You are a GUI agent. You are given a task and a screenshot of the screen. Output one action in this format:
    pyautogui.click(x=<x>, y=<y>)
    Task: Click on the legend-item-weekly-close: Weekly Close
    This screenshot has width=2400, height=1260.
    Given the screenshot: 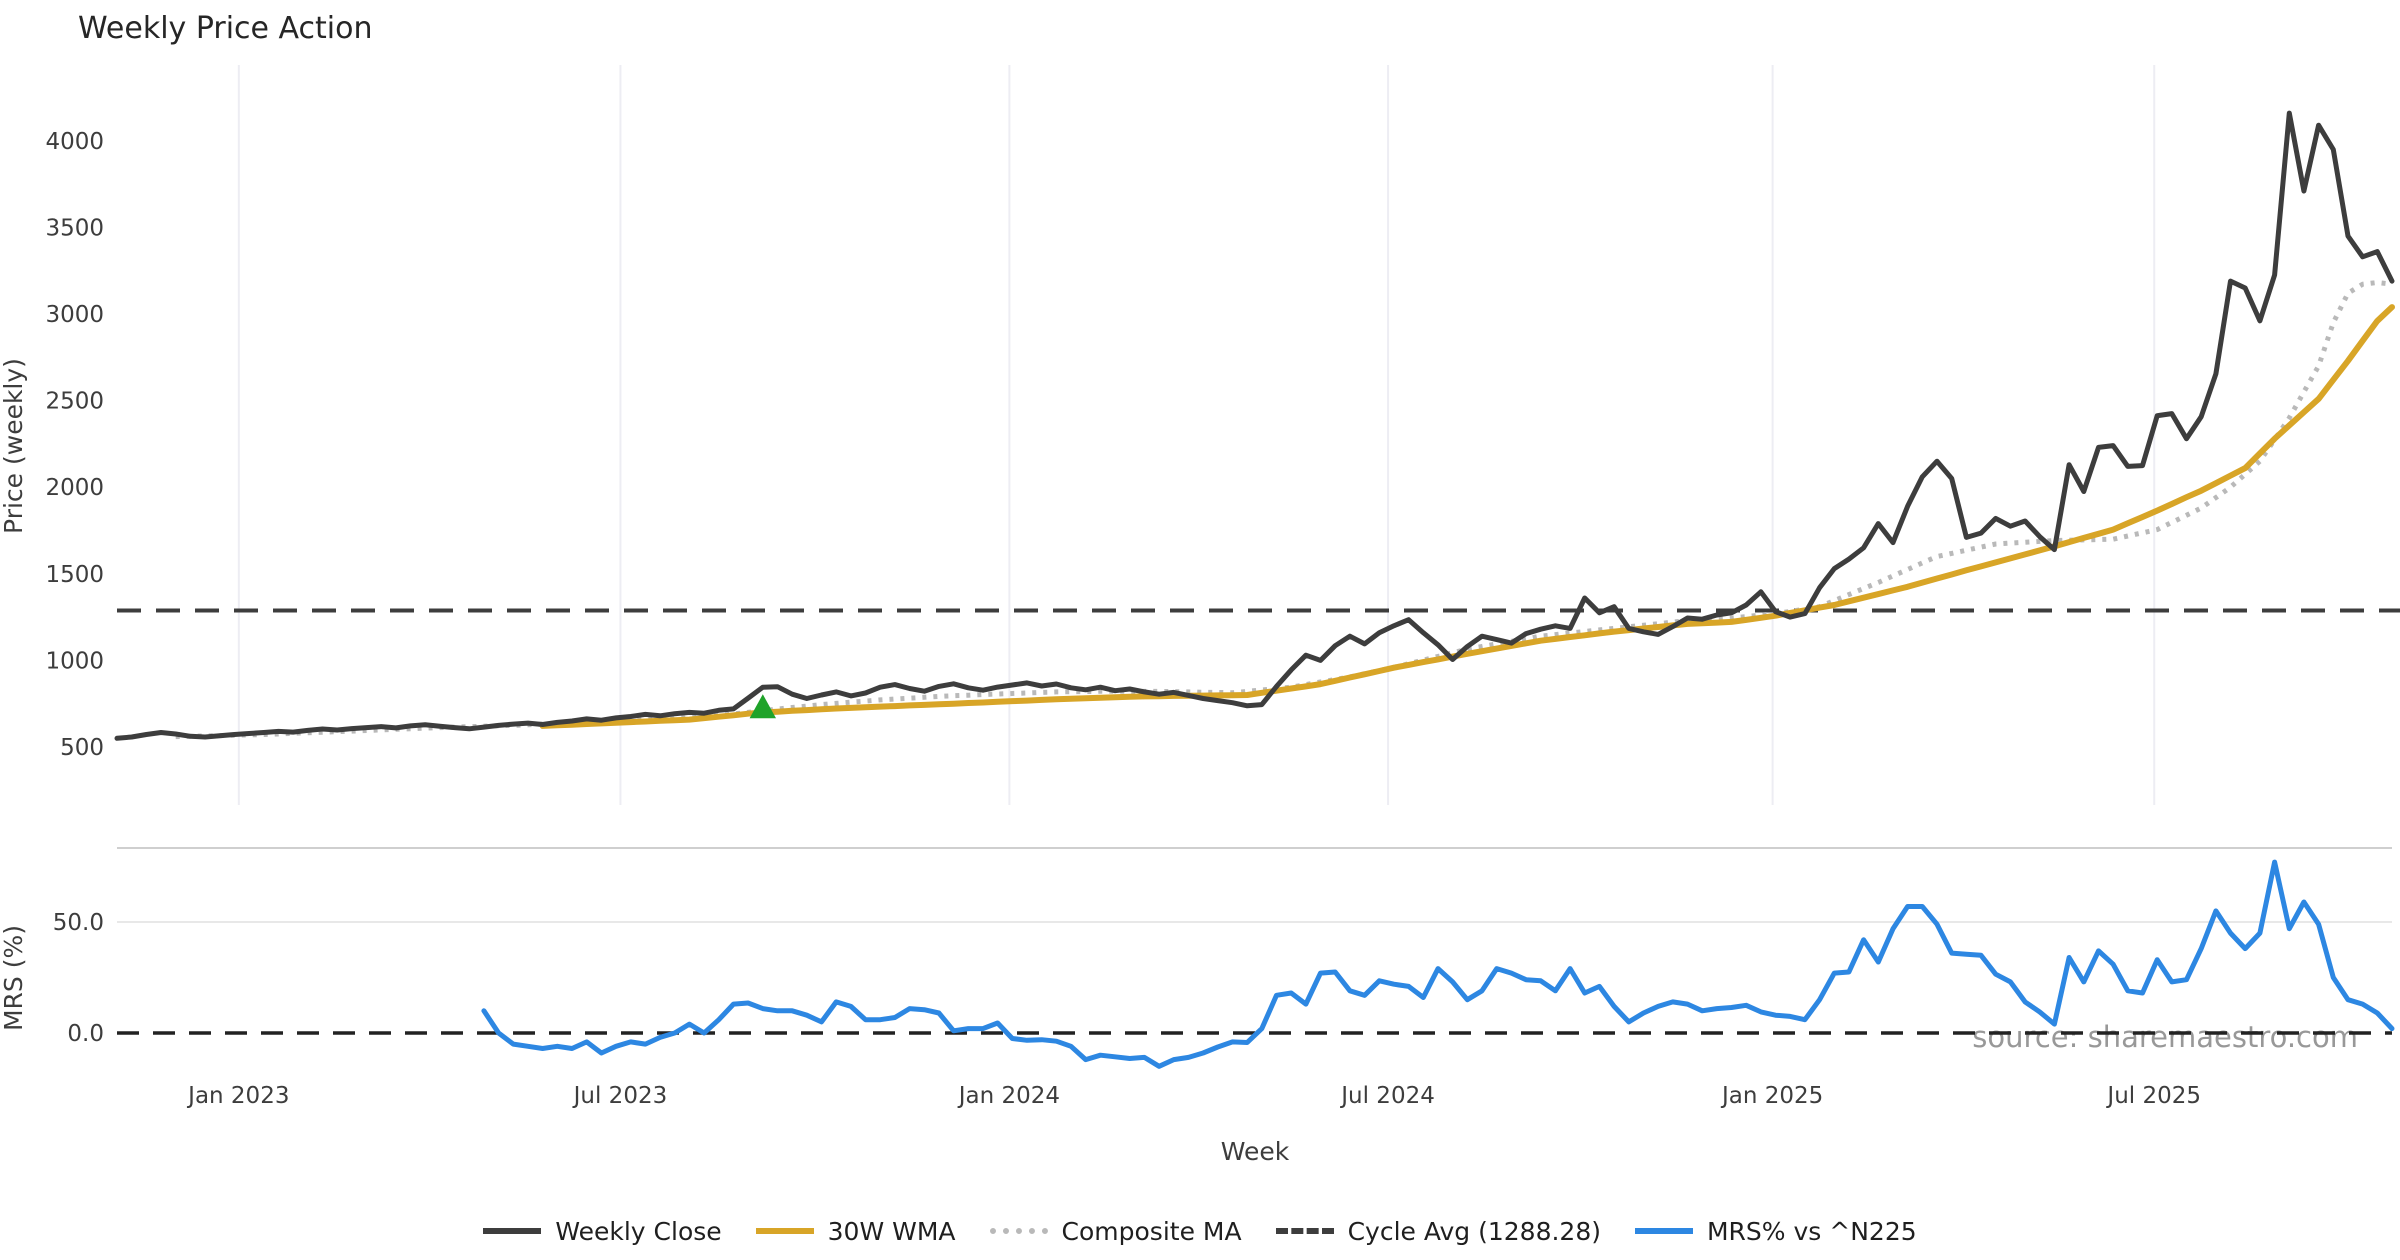 What is the action you would take?
    pyautogui.click(x=602, y=1231)
    